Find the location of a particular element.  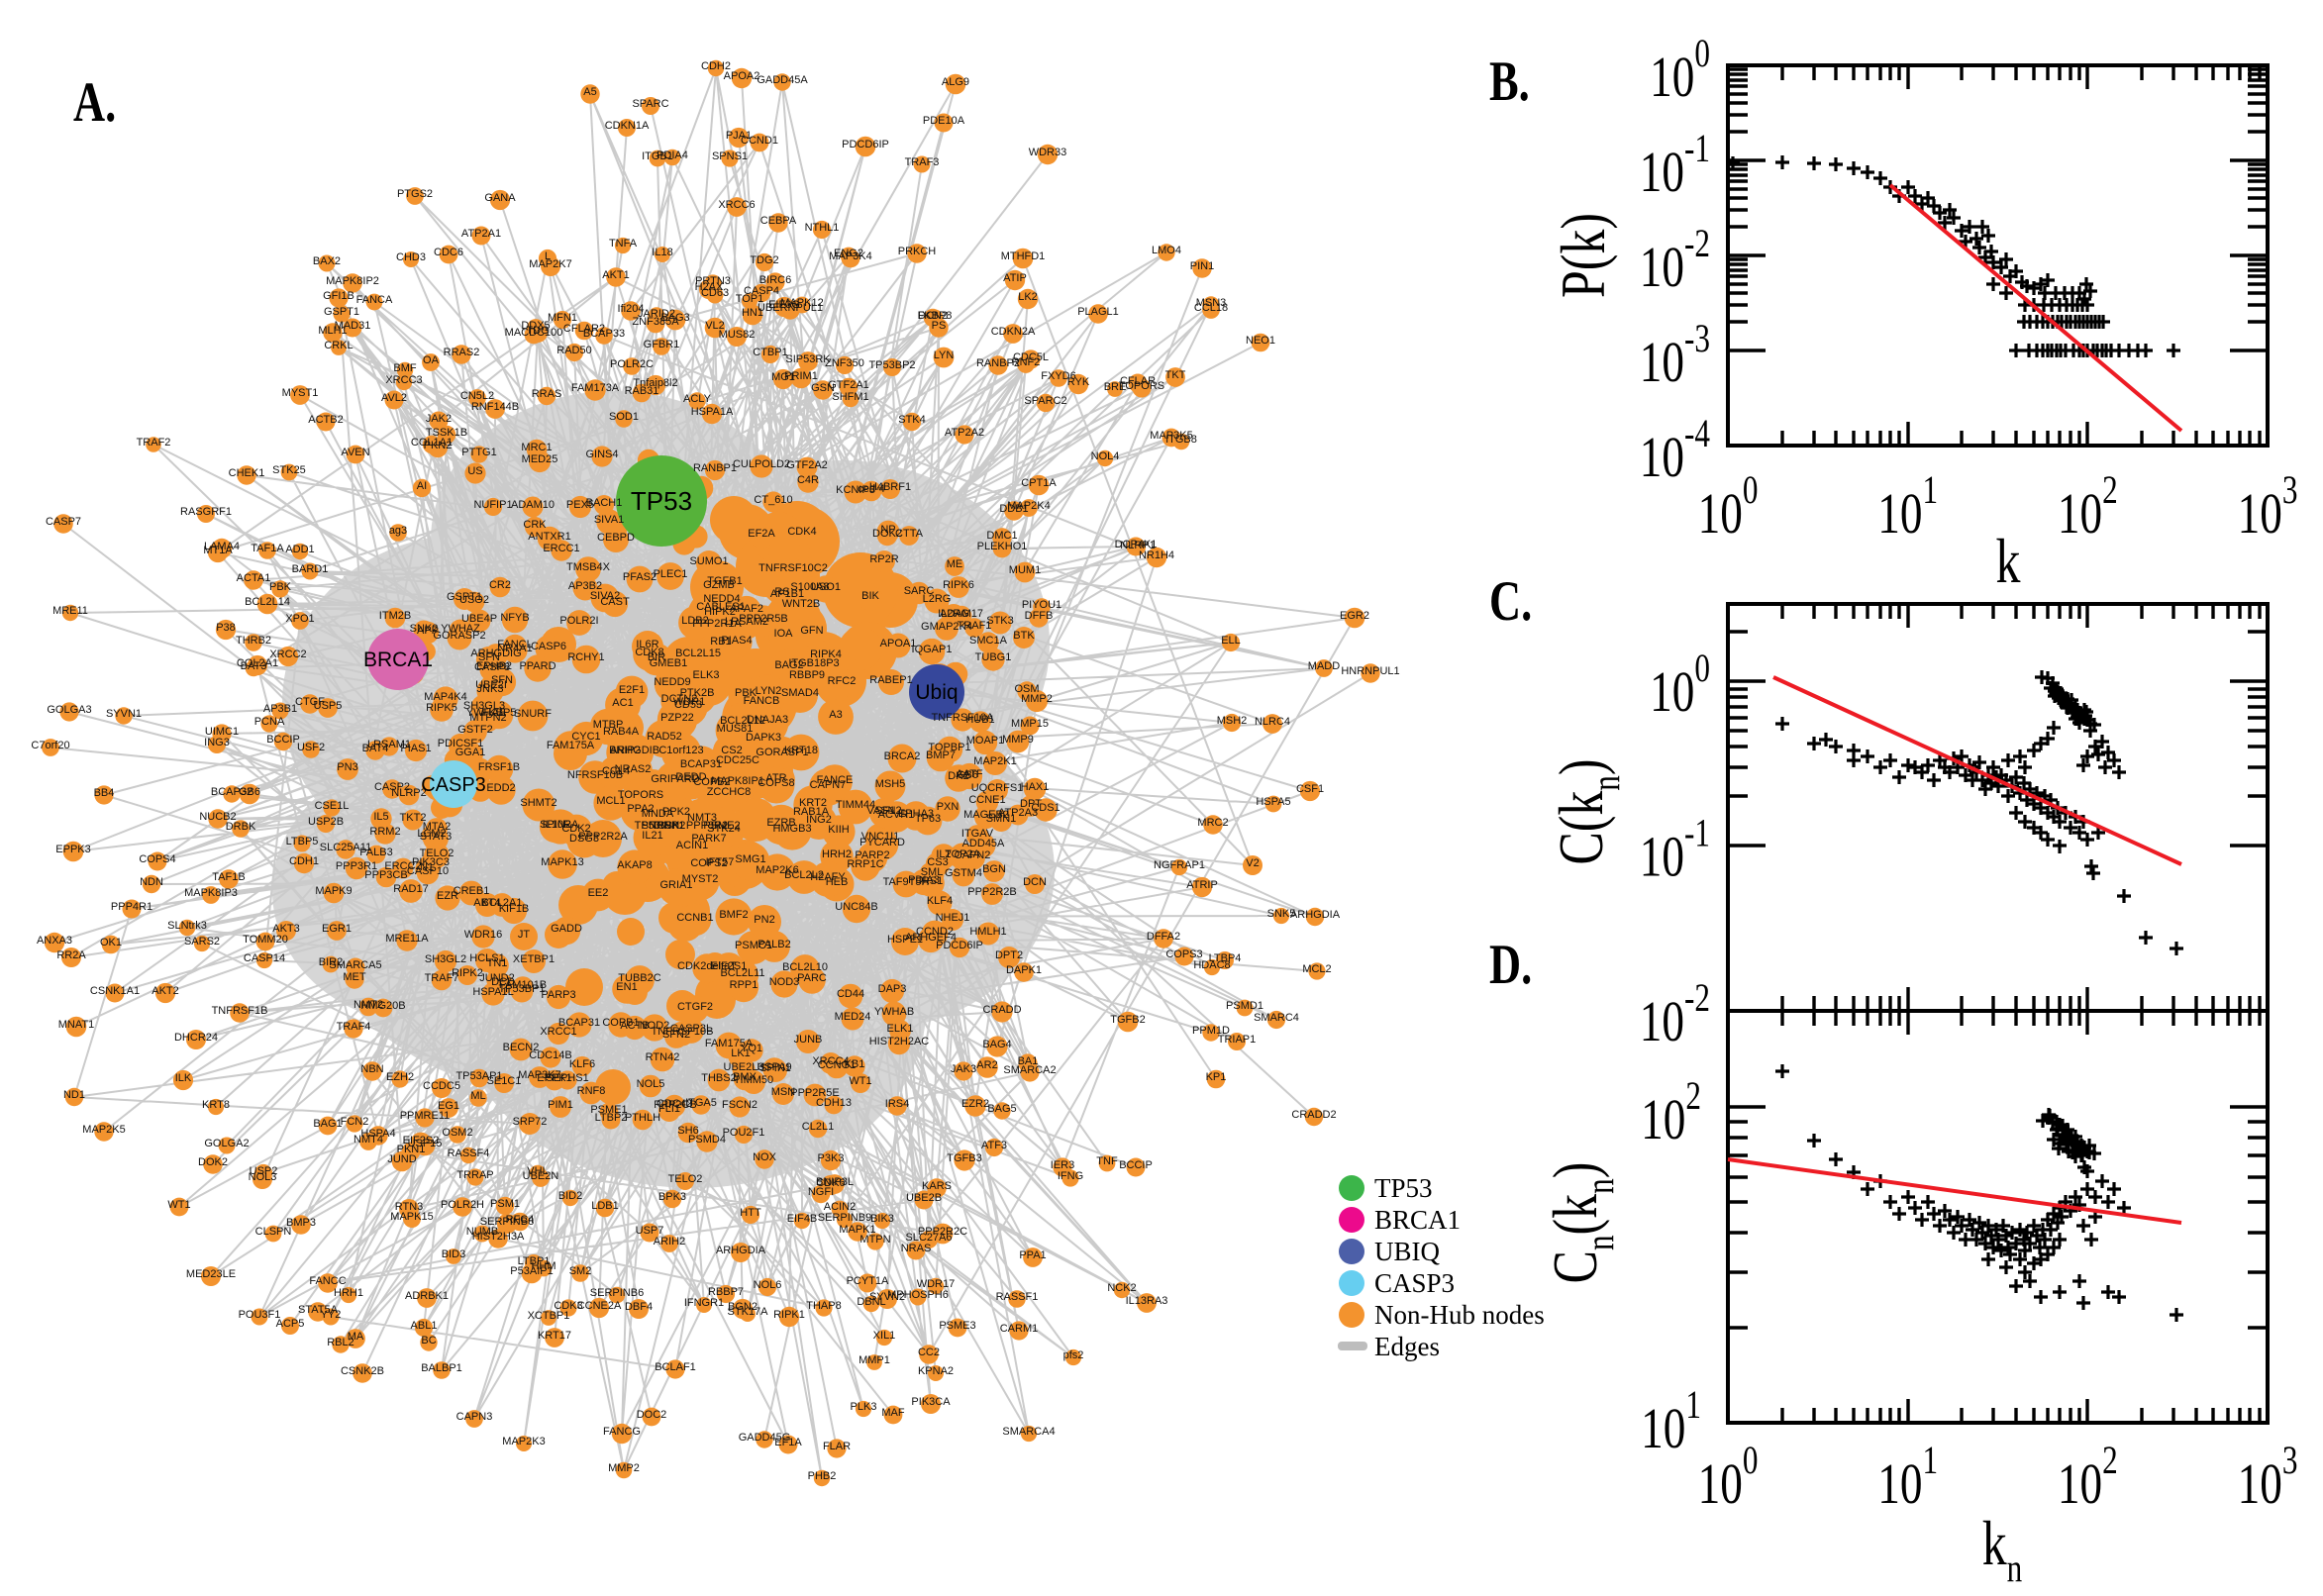

svg-text: SHMT2 is located at coordinates (538, 803).